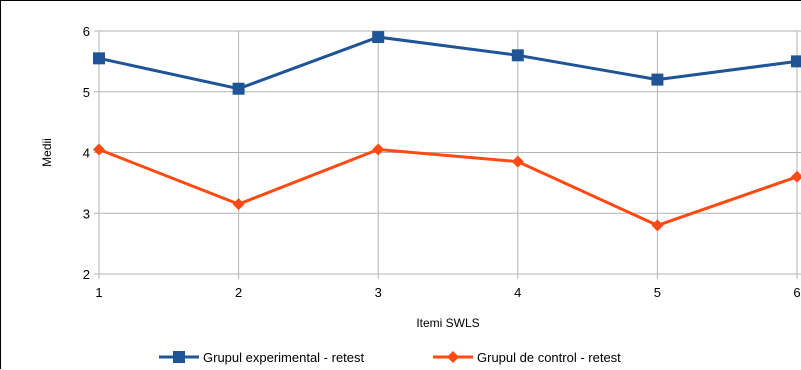 This screenshot has height=370, width=801. What do you see at coordinates (447, 323) in the screenshot?
I see `x-axis-label: Itemi SWLS` at bounding box center [447, 323].